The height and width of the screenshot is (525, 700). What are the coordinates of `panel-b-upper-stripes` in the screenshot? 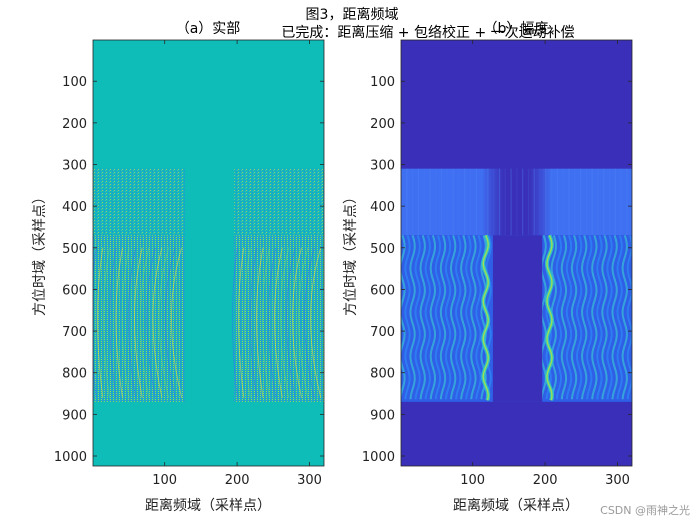 It's located at (514, 202).